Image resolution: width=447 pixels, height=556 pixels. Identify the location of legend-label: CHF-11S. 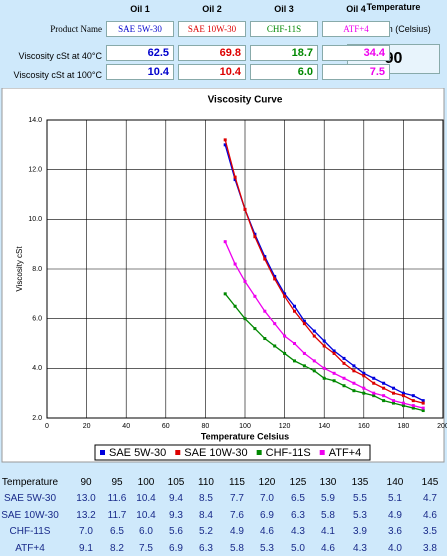
(288, 453).